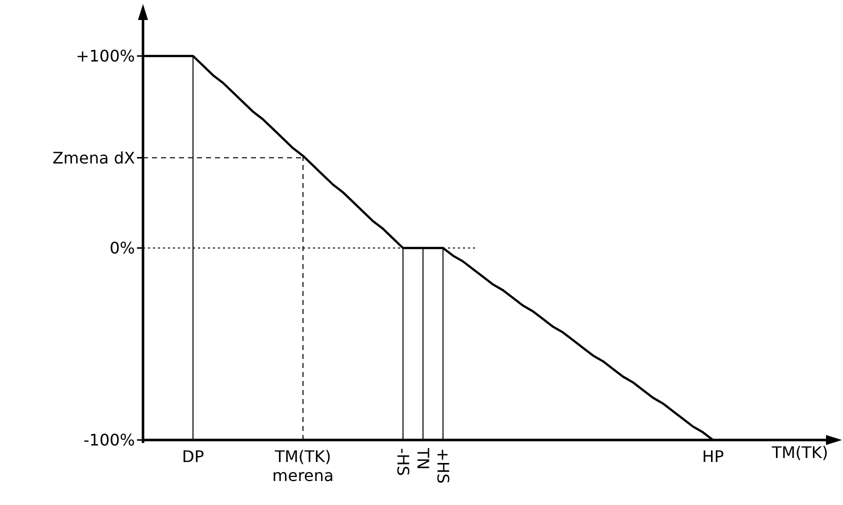  Describe the element at coordinates (105, 56) in the screenshot. I see `y-tick-label: +100%` at that location.